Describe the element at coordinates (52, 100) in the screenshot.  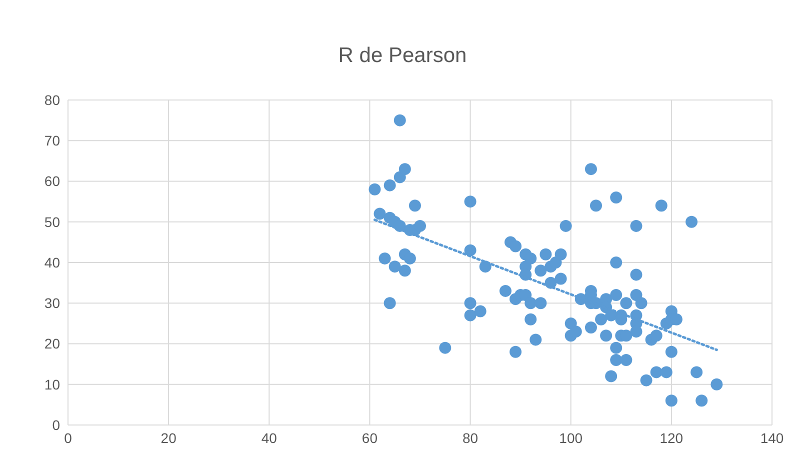
I see `y-tick-label: 80` at that location.